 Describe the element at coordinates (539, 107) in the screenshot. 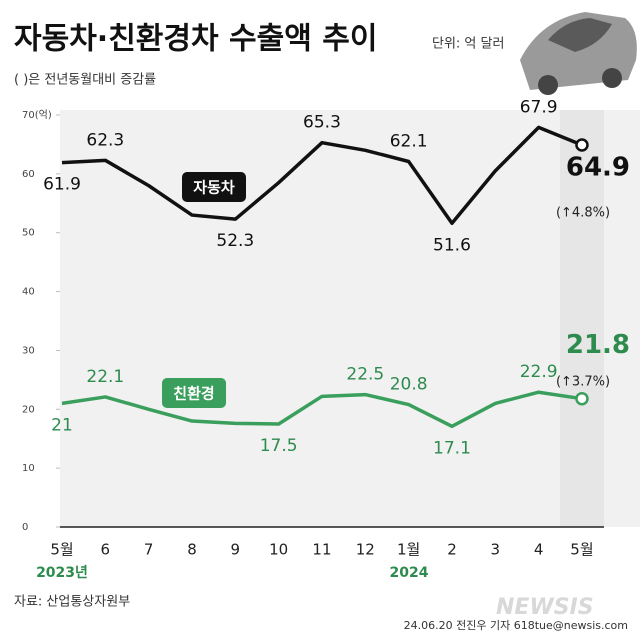

I see `value-label: 67.9` at that location.